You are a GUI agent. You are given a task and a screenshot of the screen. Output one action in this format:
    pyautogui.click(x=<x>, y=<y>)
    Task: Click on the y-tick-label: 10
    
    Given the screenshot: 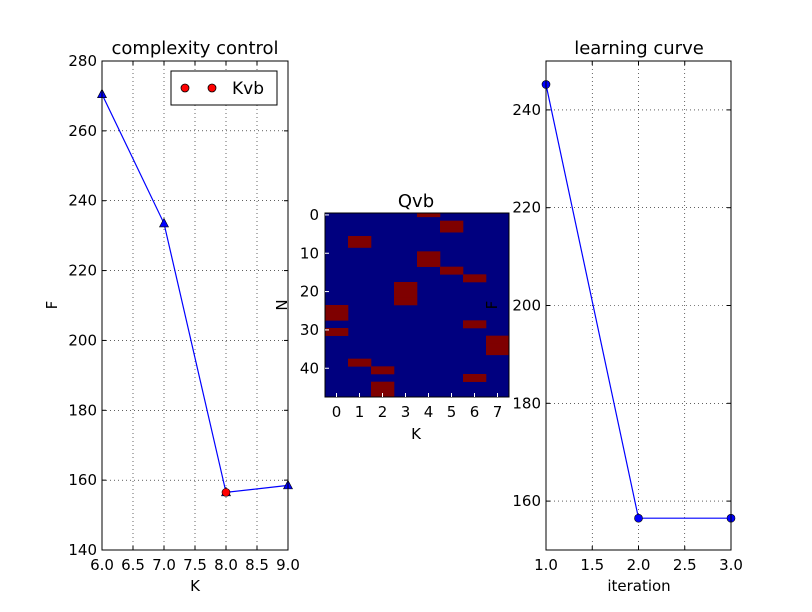 What is the action you would take?
    pyautogui.click(x=309, y=253)
    